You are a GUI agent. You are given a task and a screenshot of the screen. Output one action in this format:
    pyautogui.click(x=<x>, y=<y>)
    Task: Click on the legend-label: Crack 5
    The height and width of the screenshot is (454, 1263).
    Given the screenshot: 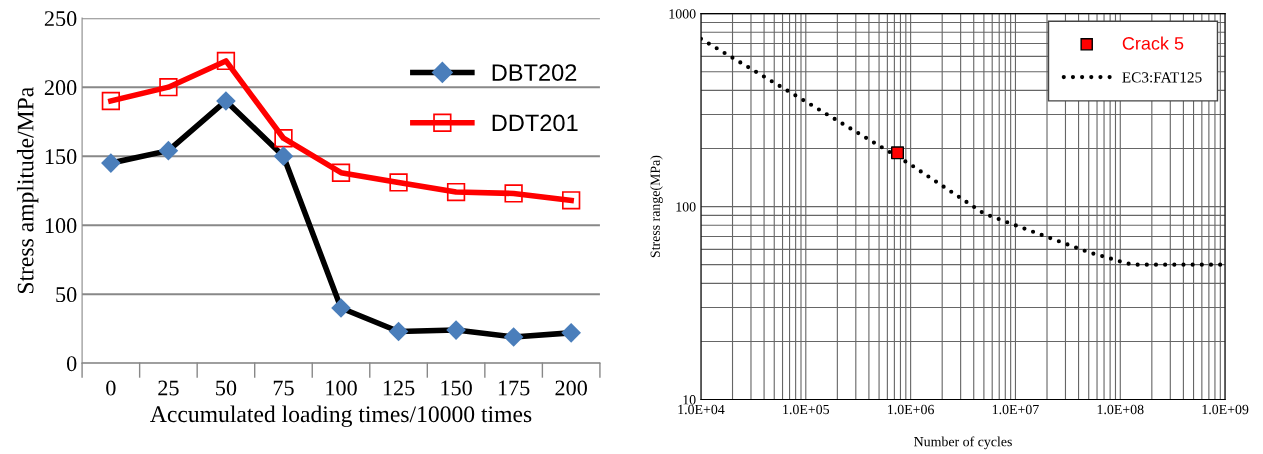 What is the action you would take?
    pyautogui.click(x=1153, y=43)
    